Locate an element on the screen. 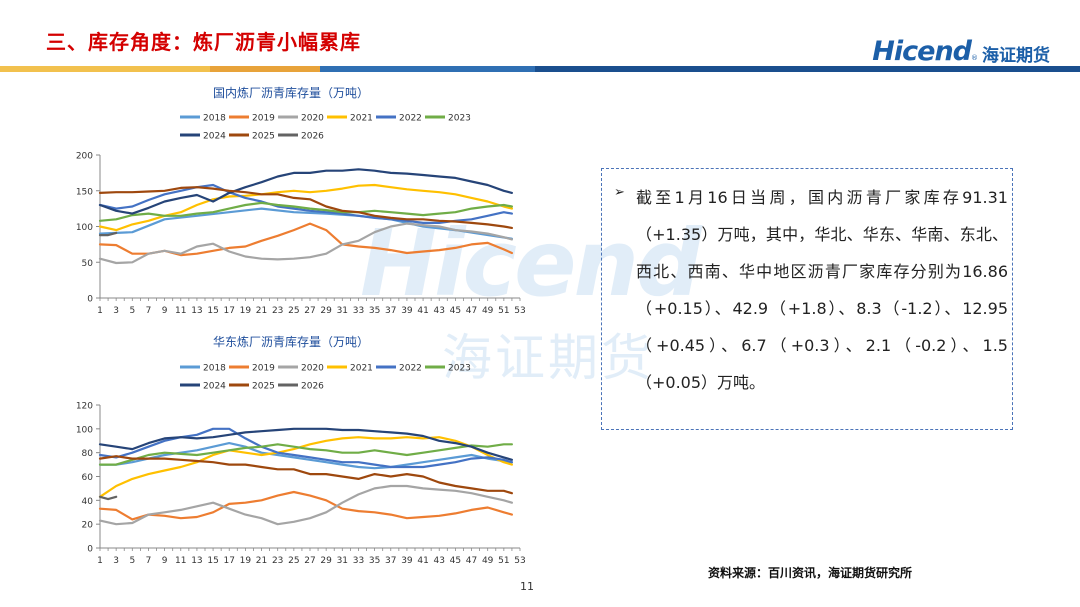 The height and width of the screenshot is (607, 1080). chart-2-xtick-label-39: 39 is located at coordinates (407, 561).